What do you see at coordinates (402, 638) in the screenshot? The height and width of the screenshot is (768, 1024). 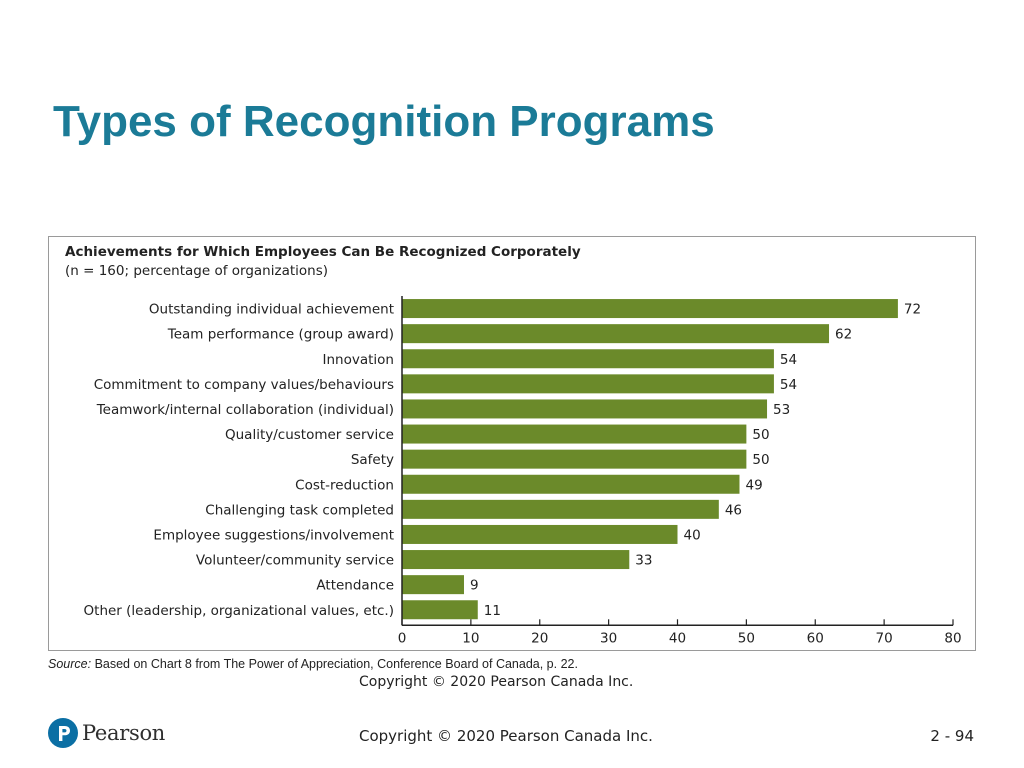 I see `x-tick-label: 0` at bounding box center [402, 638].